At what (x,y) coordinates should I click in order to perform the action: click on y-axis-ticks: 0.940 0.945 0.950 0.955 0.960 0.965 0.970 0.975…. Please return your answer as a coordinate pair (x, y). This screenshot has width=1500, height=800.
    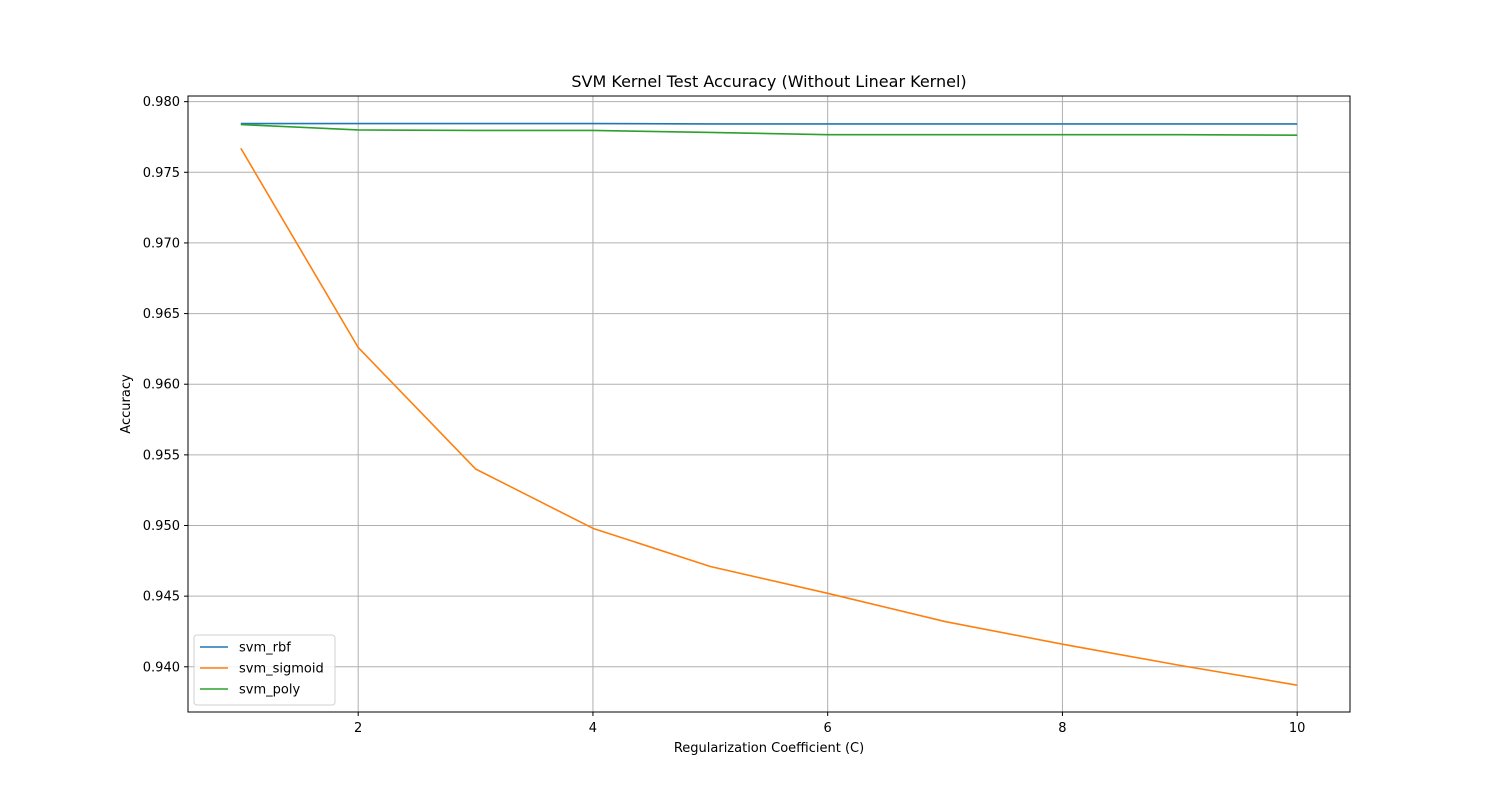
    Looking at the image, I should click on (165, 385).